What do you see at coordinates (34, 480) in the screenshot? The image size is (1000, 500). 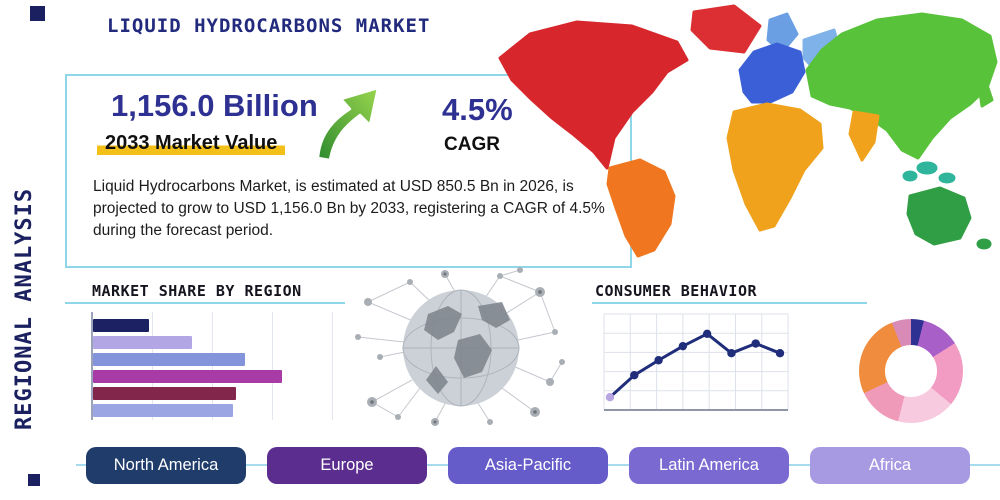 I see `decorative-square-bottom` at bounding box center [34, 480].